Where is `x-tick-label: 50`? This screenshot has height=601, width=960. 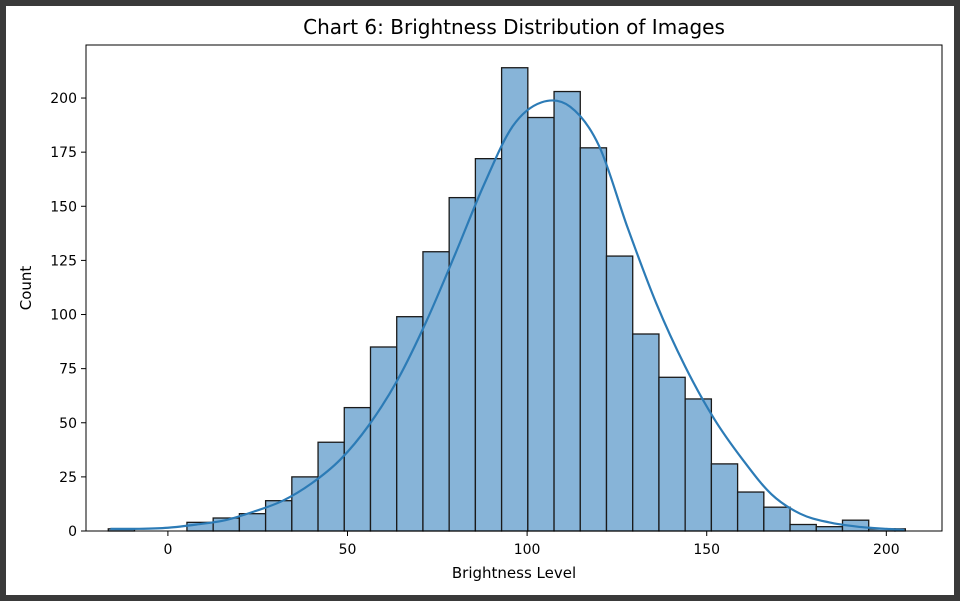
x-tick-label: 50 is located at coordinates (348, 550).